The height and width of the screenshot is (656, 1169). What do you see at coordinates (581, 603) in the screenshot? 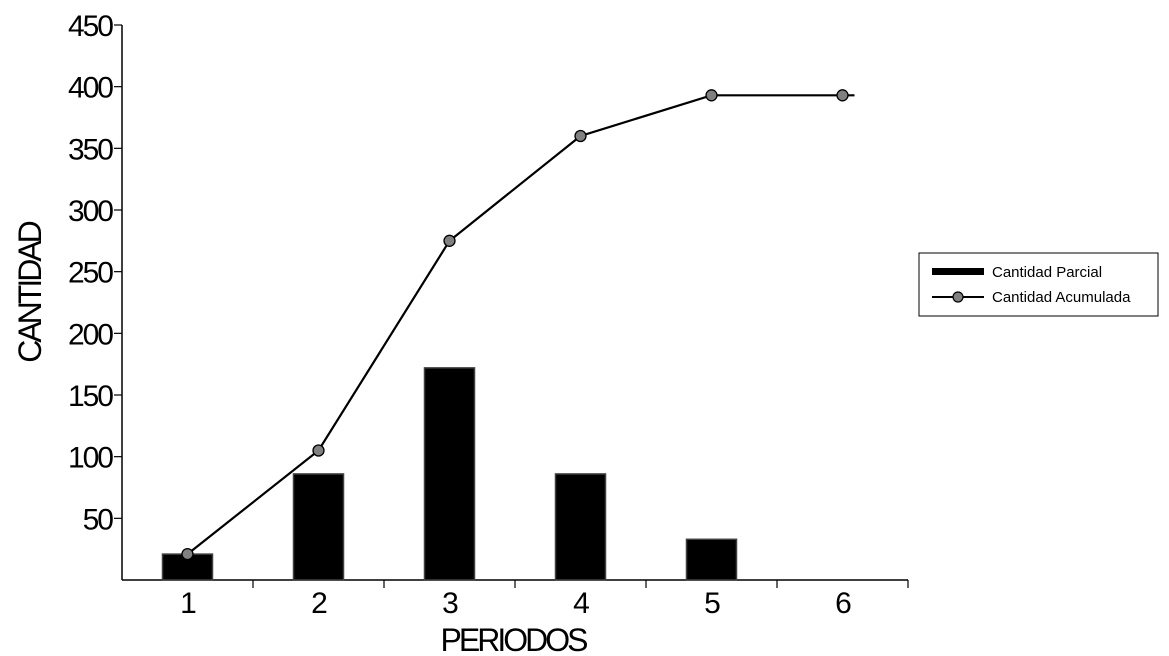
I see `x-tick-label-4: 4` at bounding box center [581, 603].